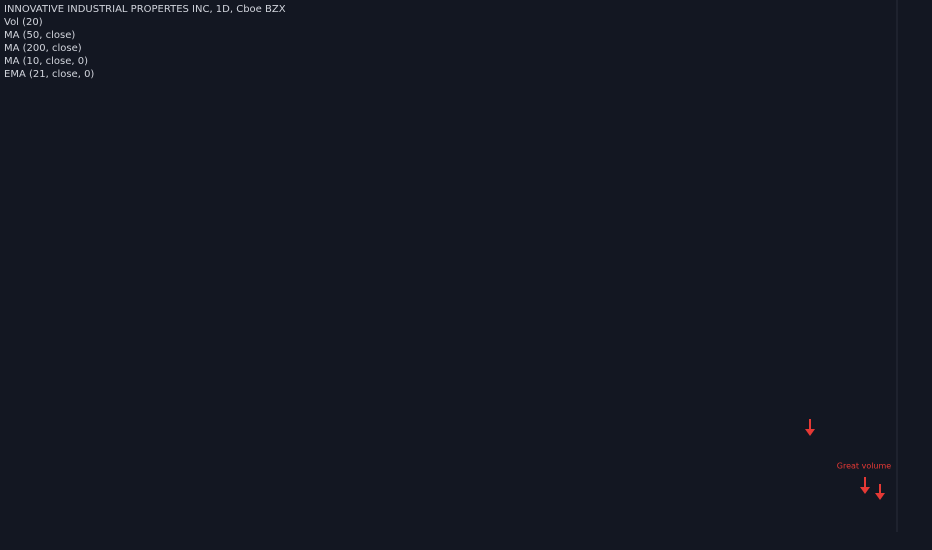 The height and width of the screenshot is (550, 932). What do you see at coordinates (864, 466) in the screenshot?
I see `annotation: Great volume` at bounding box center [864, 466].